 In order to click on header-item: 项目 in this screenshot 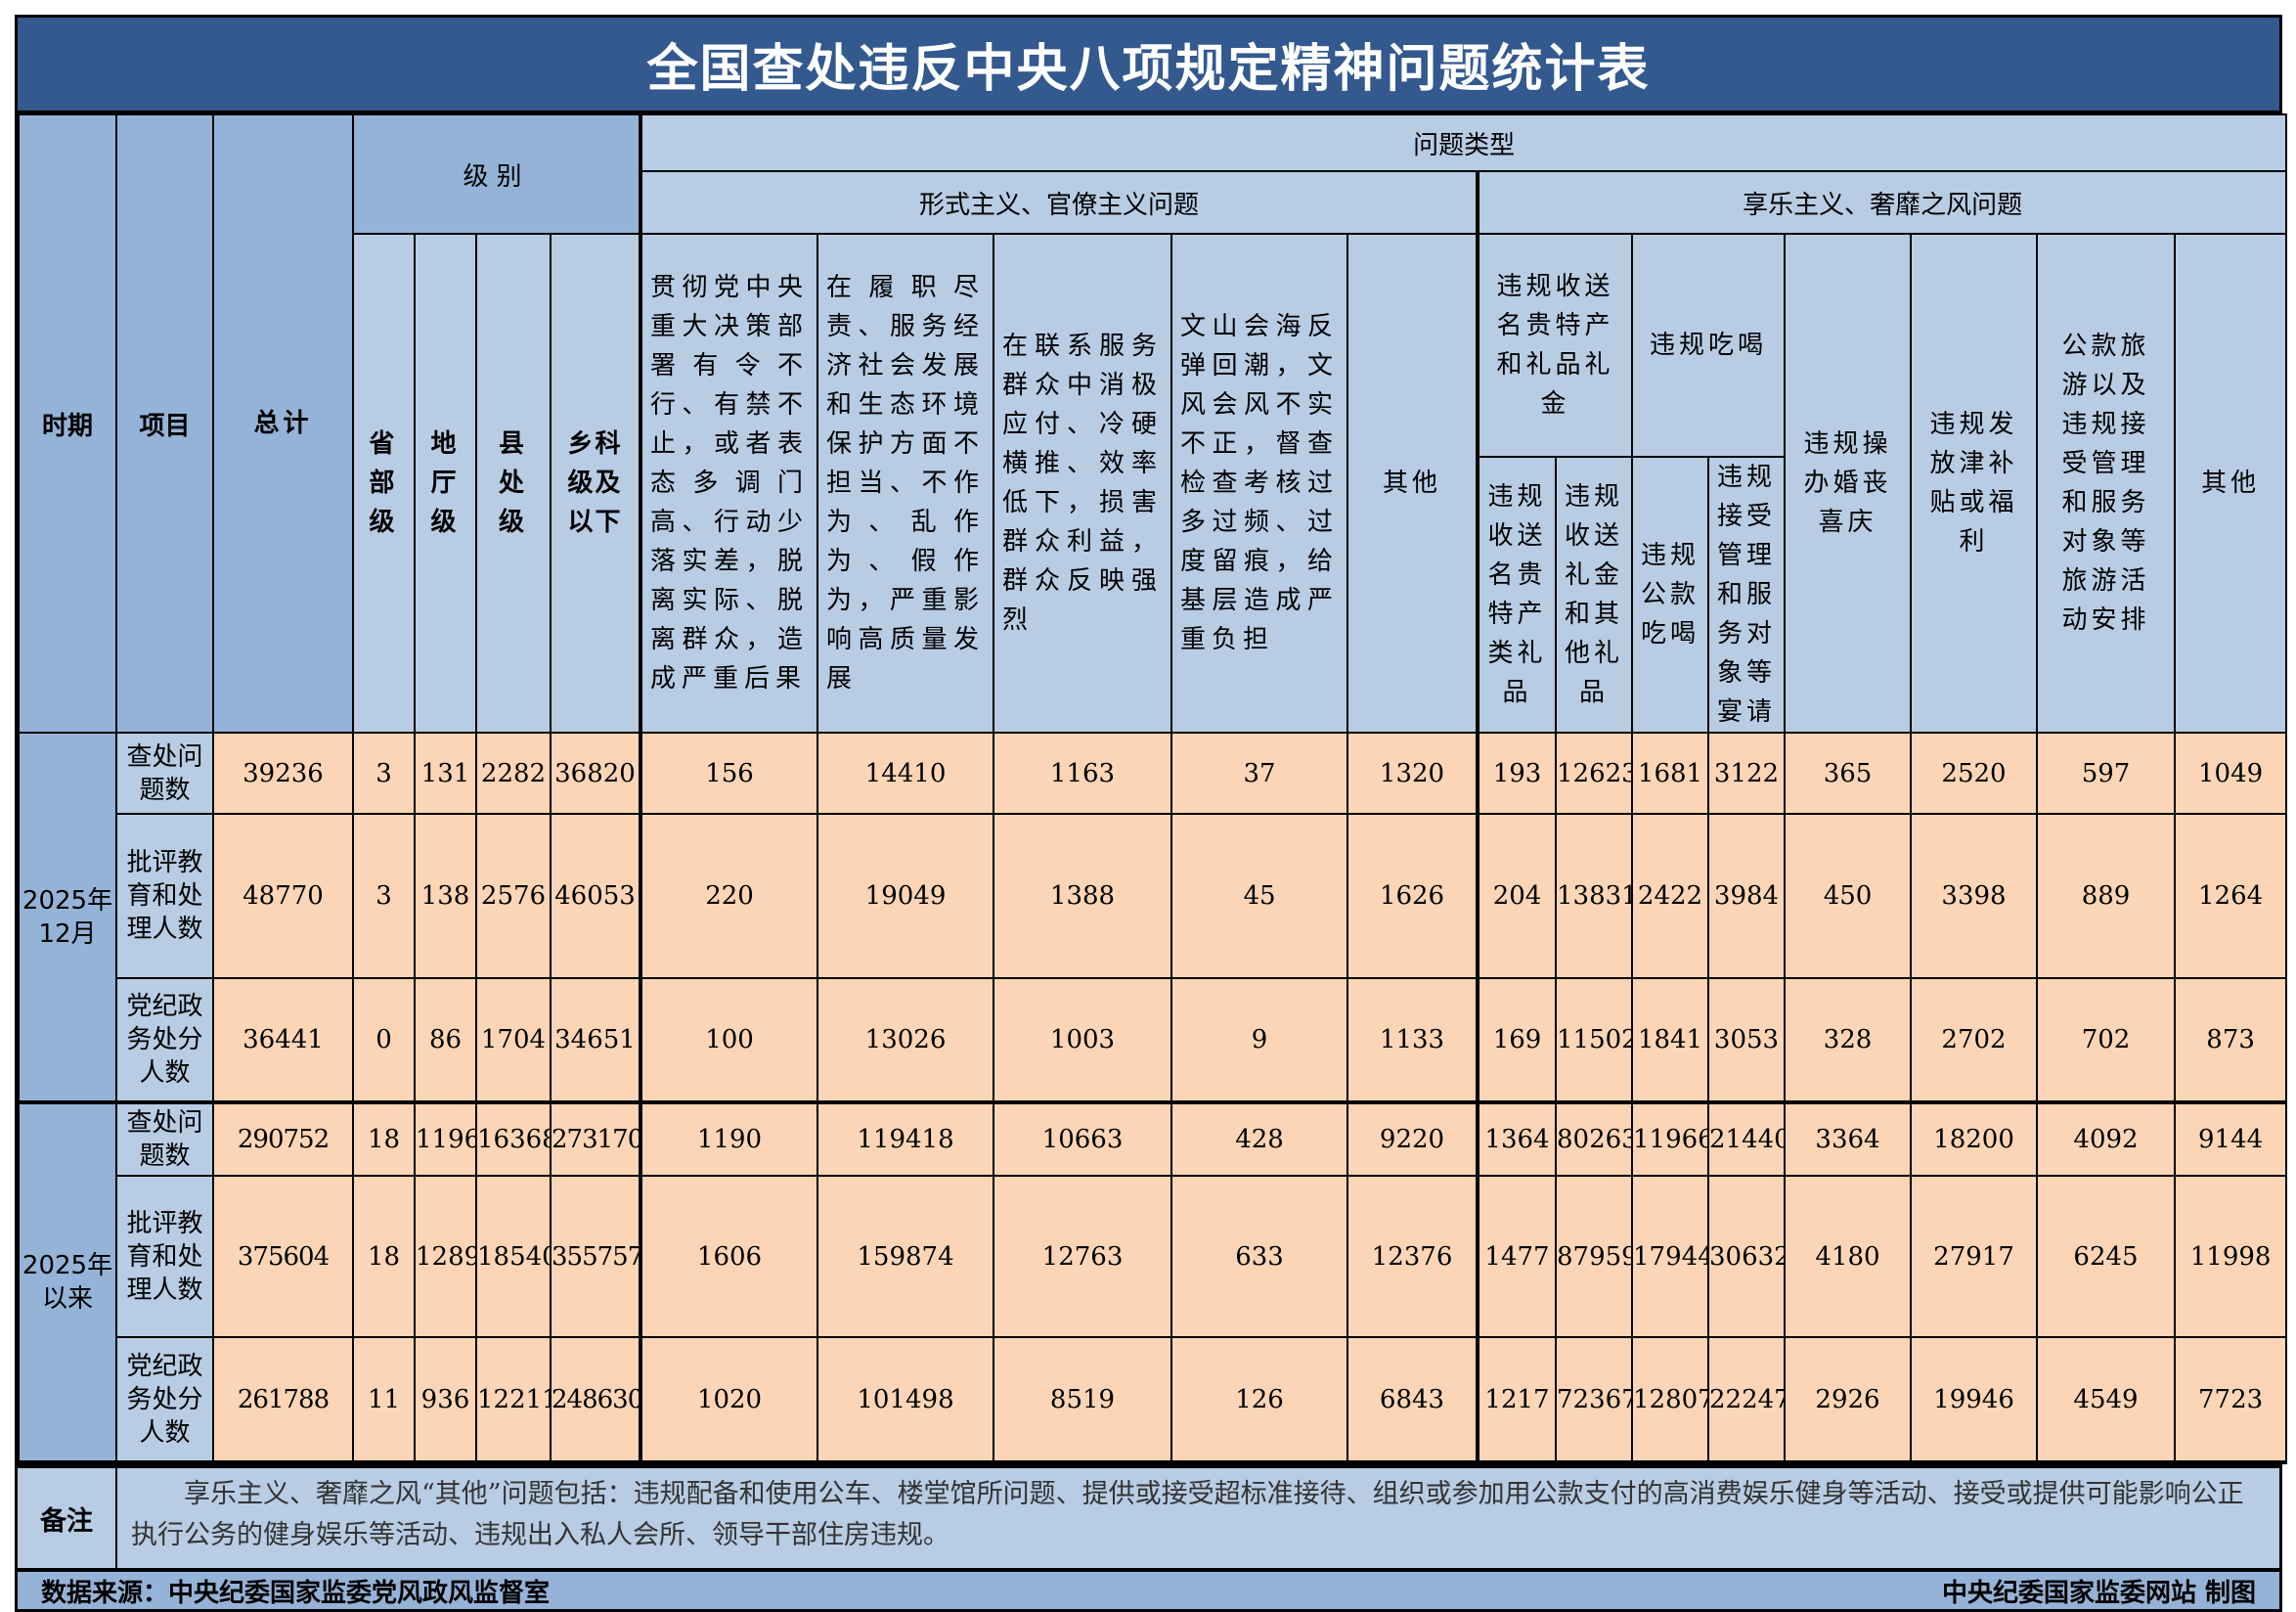, I will do `click(164, 424)`.